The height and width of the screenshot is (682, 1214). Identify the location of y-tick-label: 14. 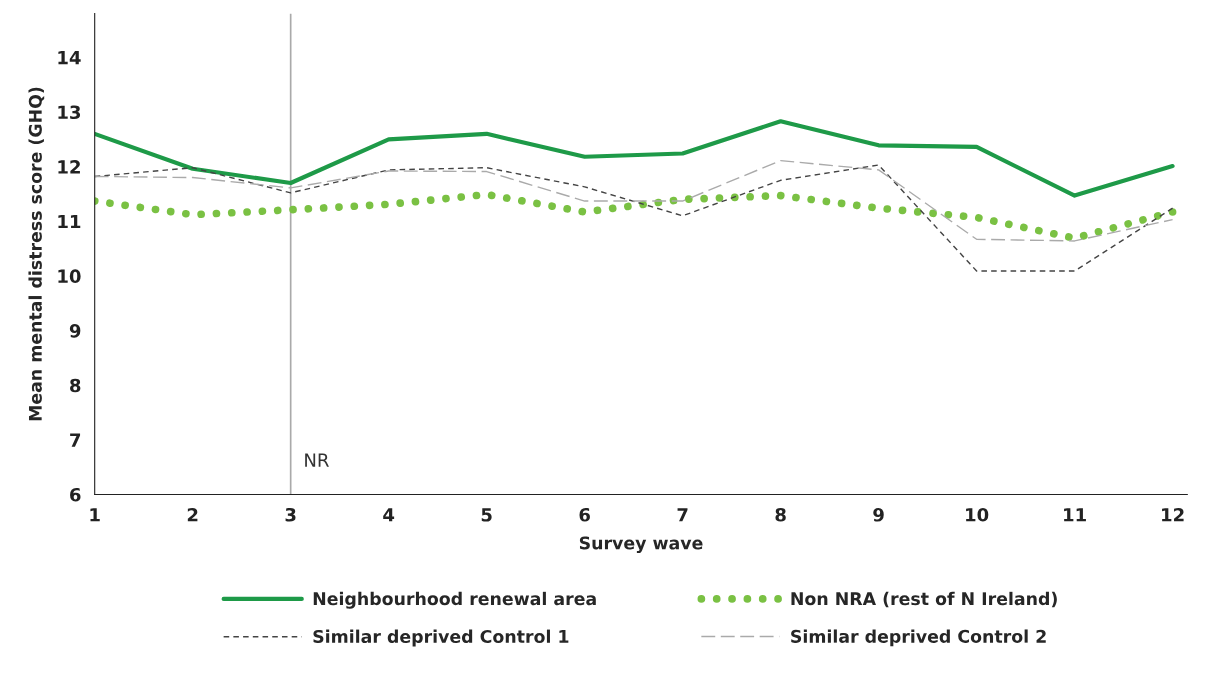
(69, 58).